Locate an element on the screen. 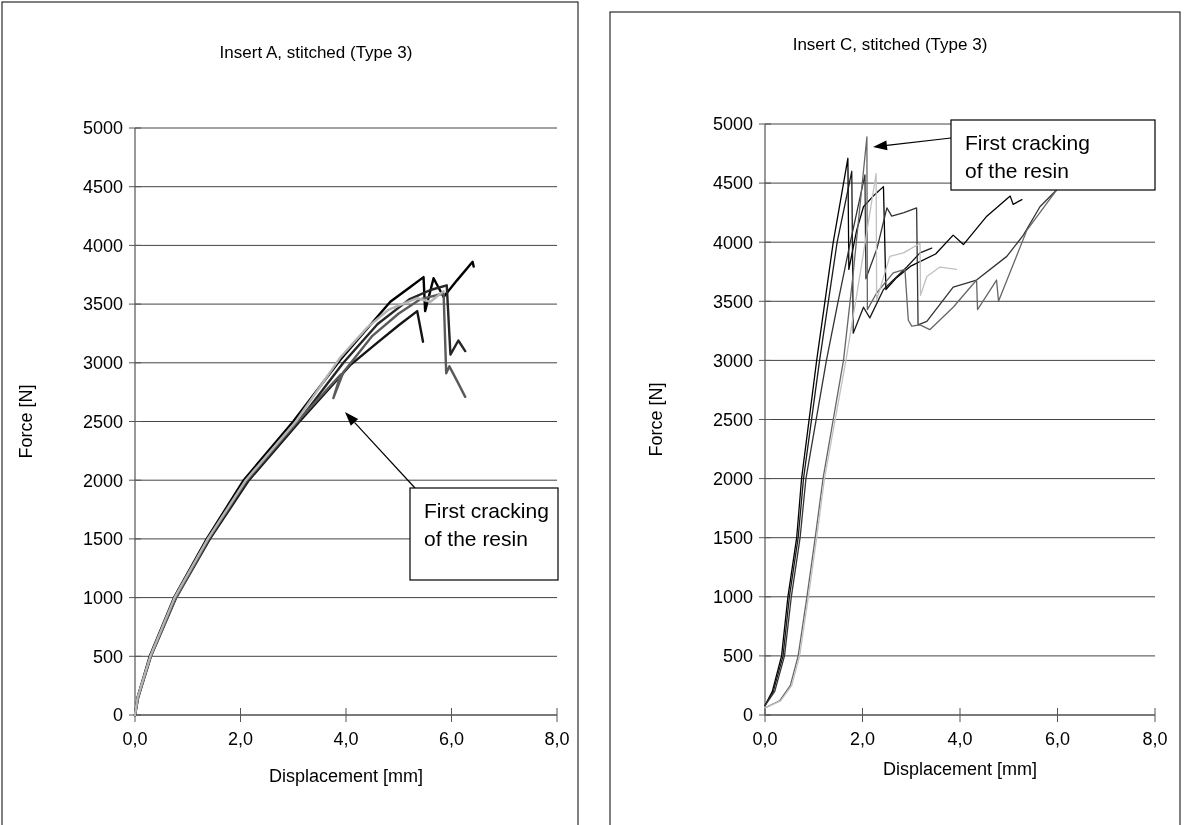  chart-title: Insert C, stitched (Type 3) is located at coordinates (890, 44).